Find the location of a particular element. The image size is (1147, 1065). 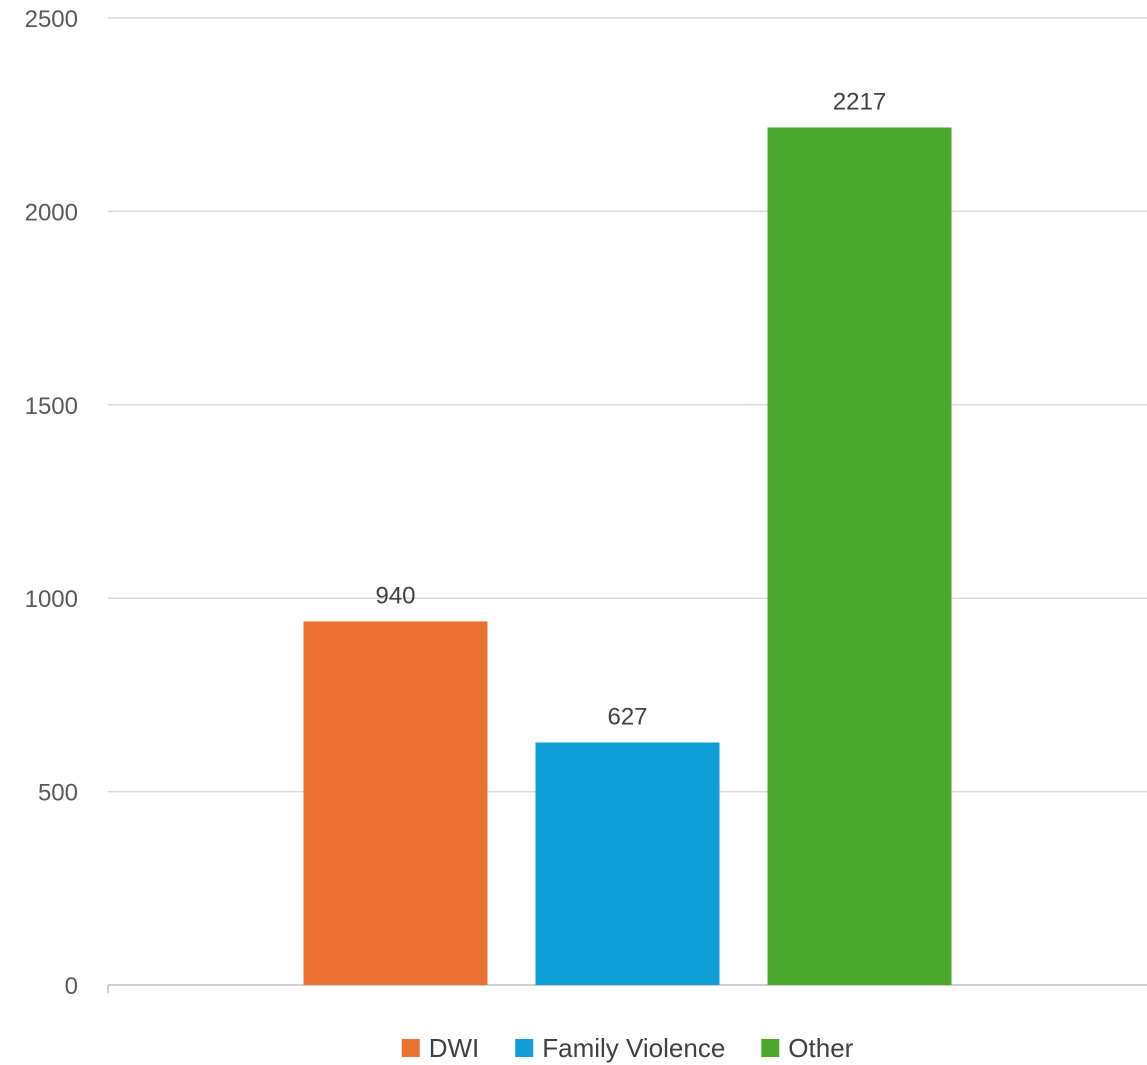

y-tick-label: 2500 is located at coordinates (51, 19).